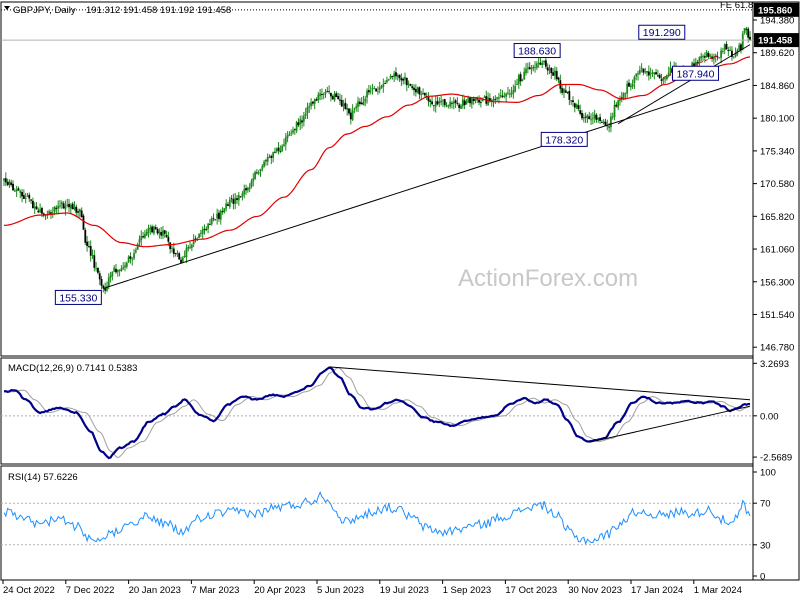  I want to click on price-level-label: 155.330, so click(78, 297).